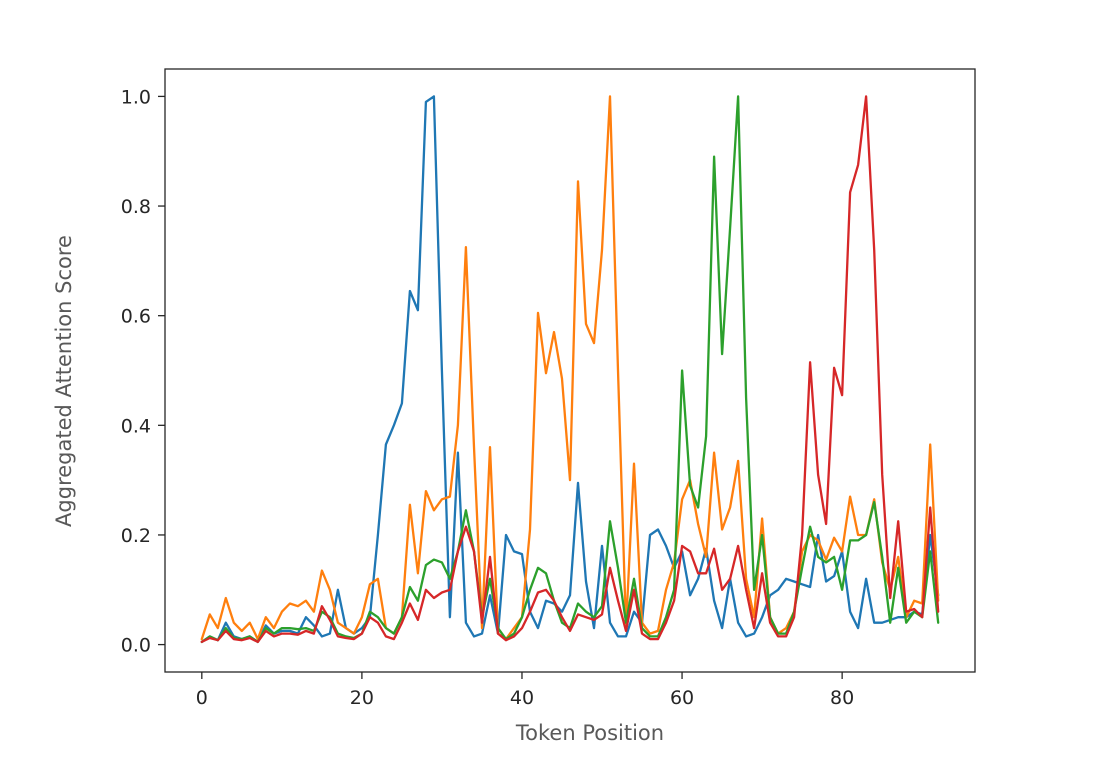 The height and width of the screenshot is (772, 1110). Describe the element at coordinates (522, 698) in the screenshot. I see `x-tick-label: 40` at that location.